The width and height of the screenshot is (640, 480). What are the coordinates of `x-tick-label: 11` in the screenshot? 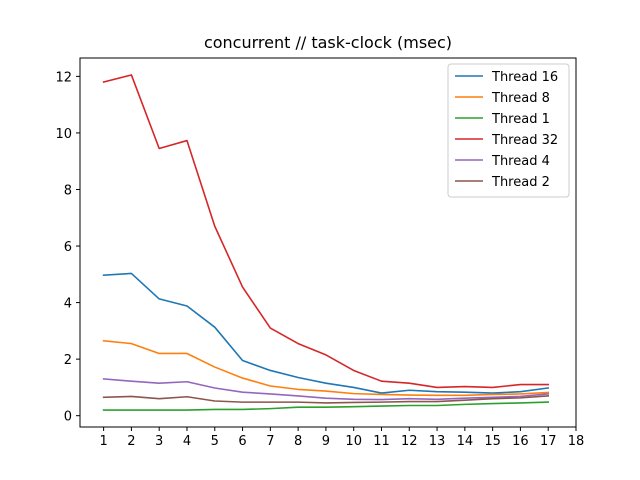 It's located at (381, 441).